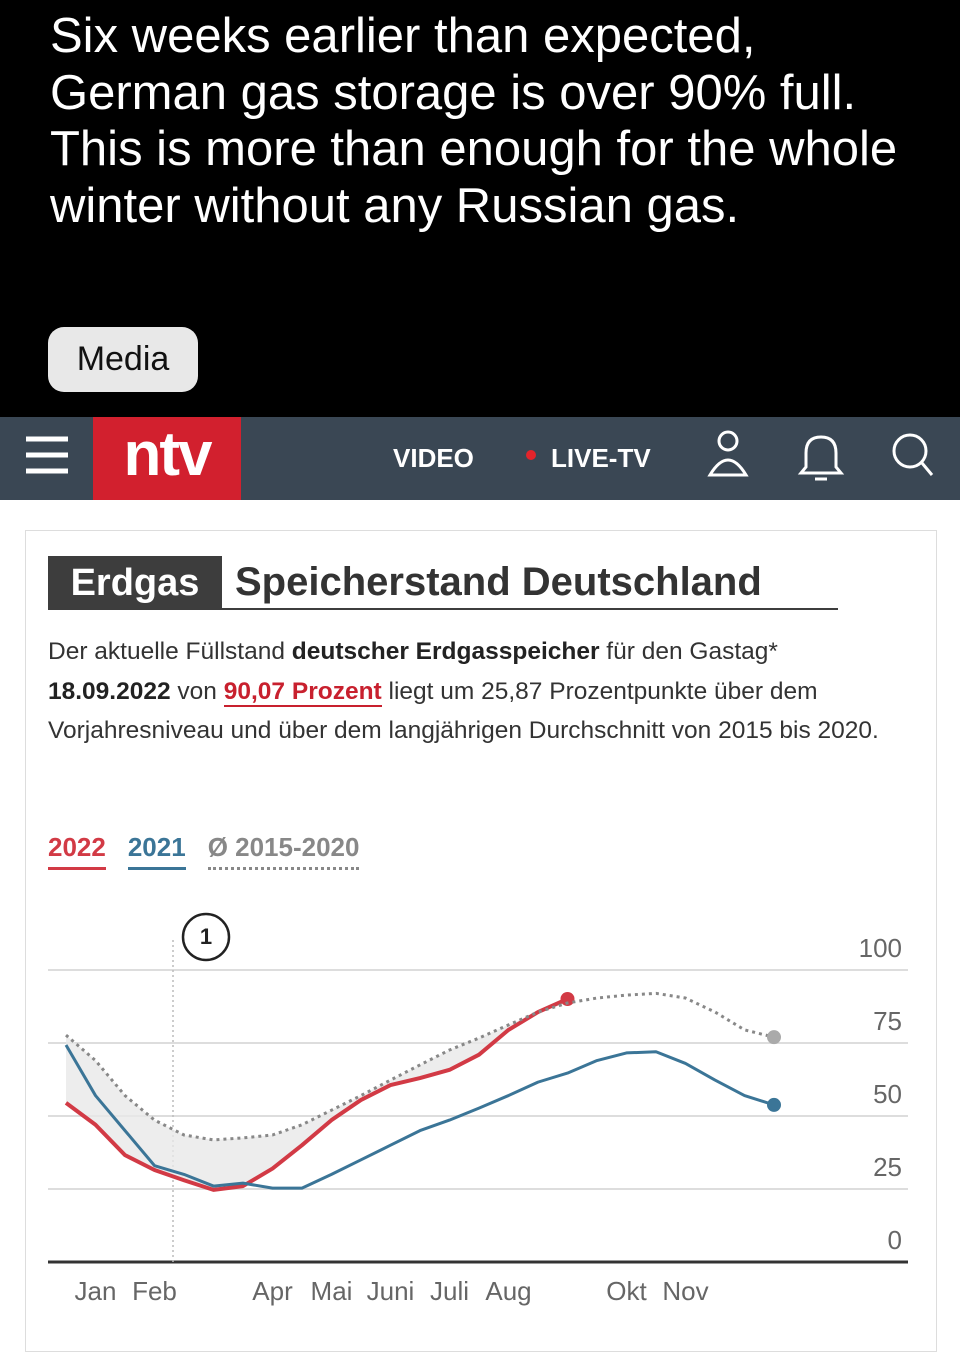 The image size is (960, 1352). What do you see at coordinates (433, 458) in the screenshot?
I see `nav-video: VIDEO` at bounding box center [433, 458].